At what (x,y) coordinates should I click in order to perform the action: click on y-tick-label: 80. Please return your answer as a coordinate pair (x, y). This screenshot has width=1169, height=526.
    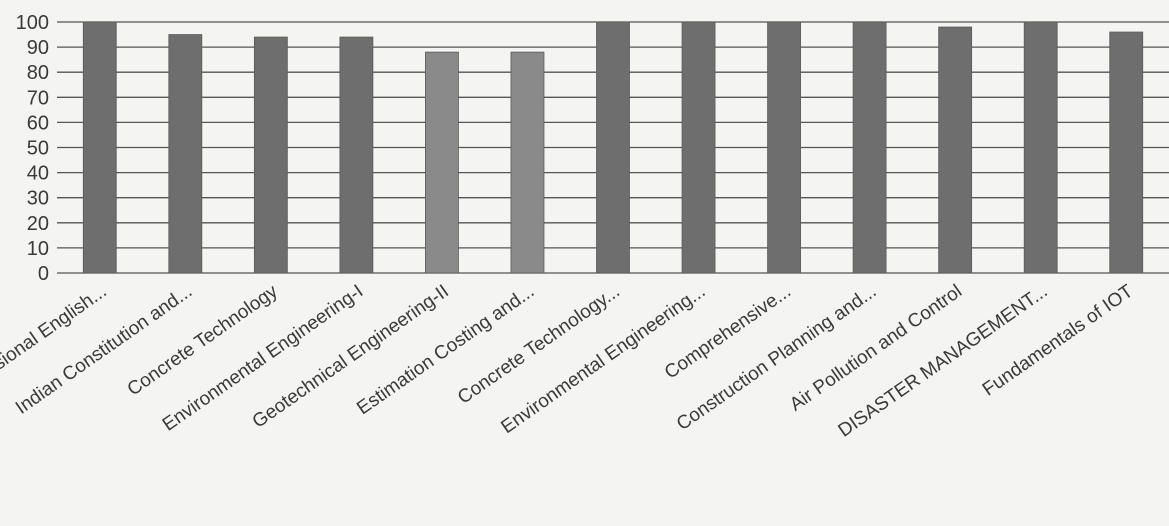
    Looking at the image, I should click on (38, 73).